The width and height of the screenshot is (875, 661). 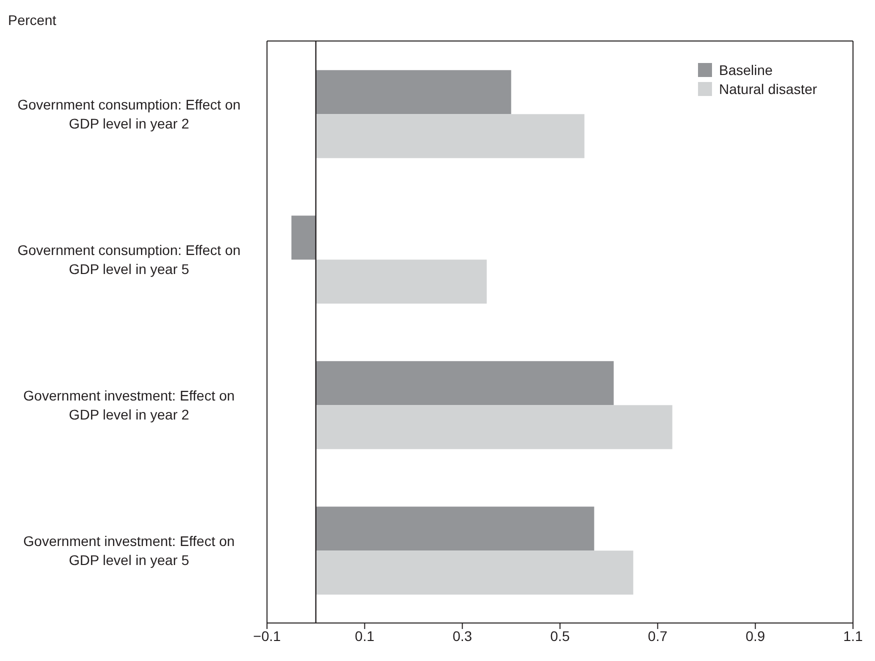 I want to click on x-tick-label: 0.1, so click(x=364, y=636).